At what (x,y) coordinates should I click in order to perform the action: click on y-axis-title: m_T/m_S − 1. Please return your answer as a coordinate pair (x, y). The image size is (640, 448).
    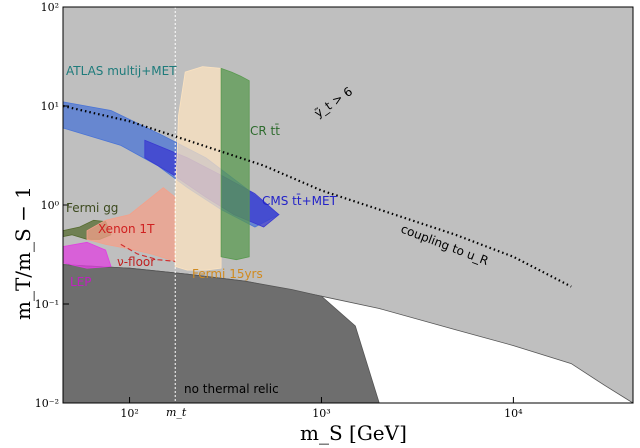
    Looking at the image, I should click on (23, 253).